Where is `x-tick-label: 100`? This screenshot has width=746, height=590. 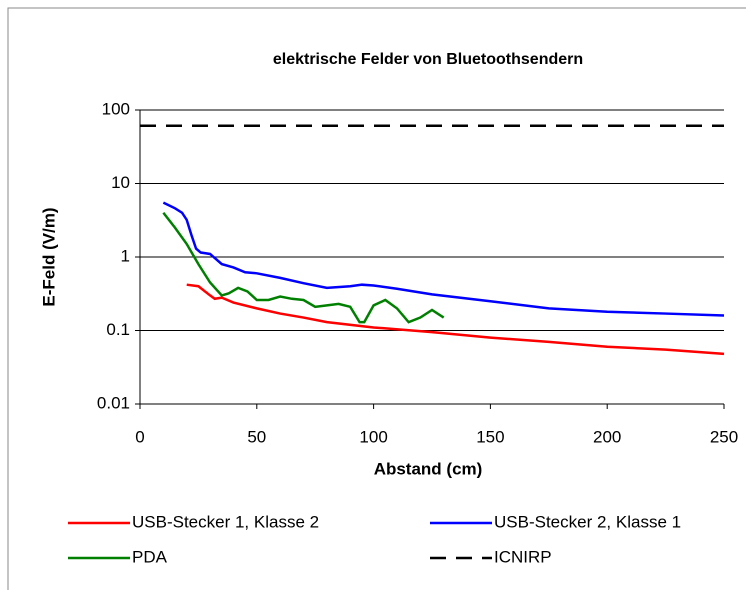
x-tick-label: 100 is located at coordinates (373, 436).